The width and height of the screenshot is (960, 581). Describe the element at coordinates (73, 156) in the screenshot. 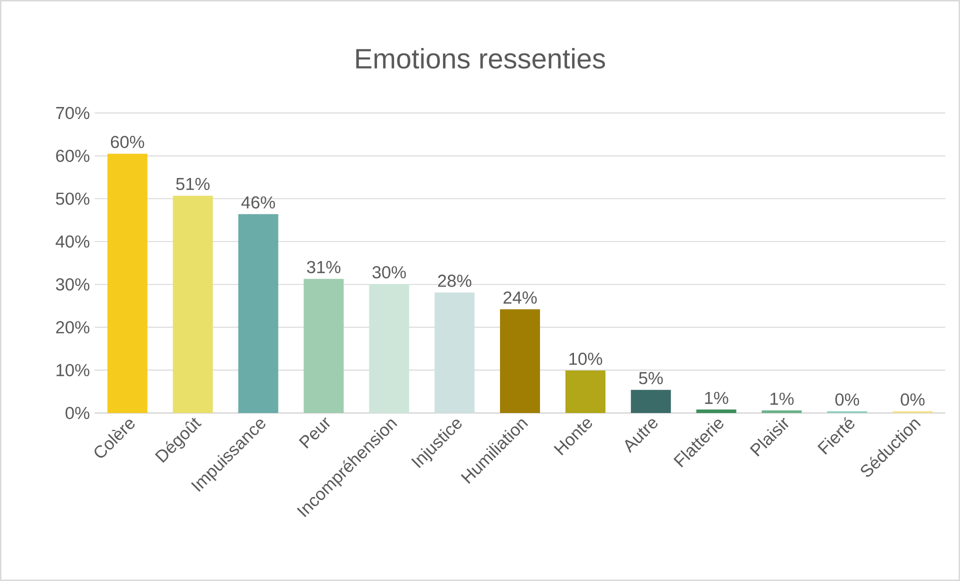

I see `y-tick-label: 60%` at that location.